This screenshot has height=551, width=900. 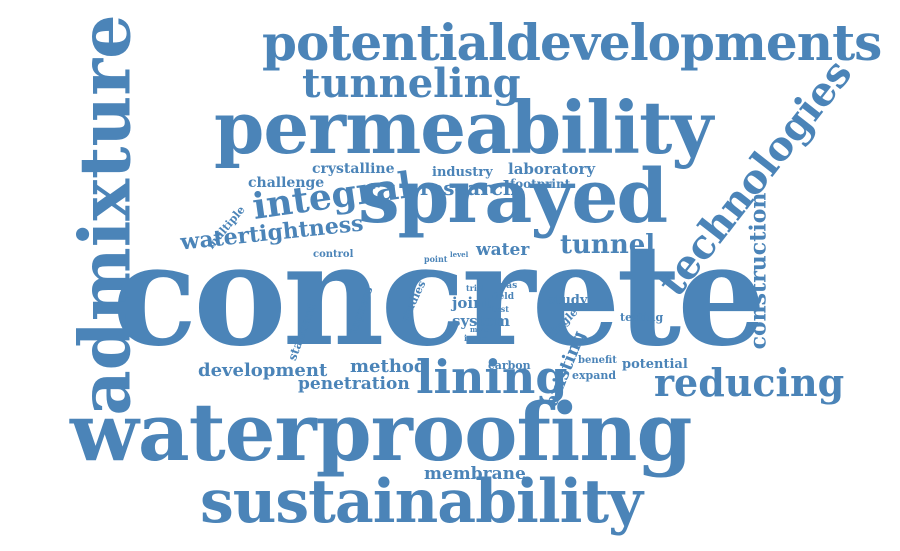 What do you see at coordinates (655, 364) in the screenshot?
I see `word-potential: potential` at bounding box center [655, 364].